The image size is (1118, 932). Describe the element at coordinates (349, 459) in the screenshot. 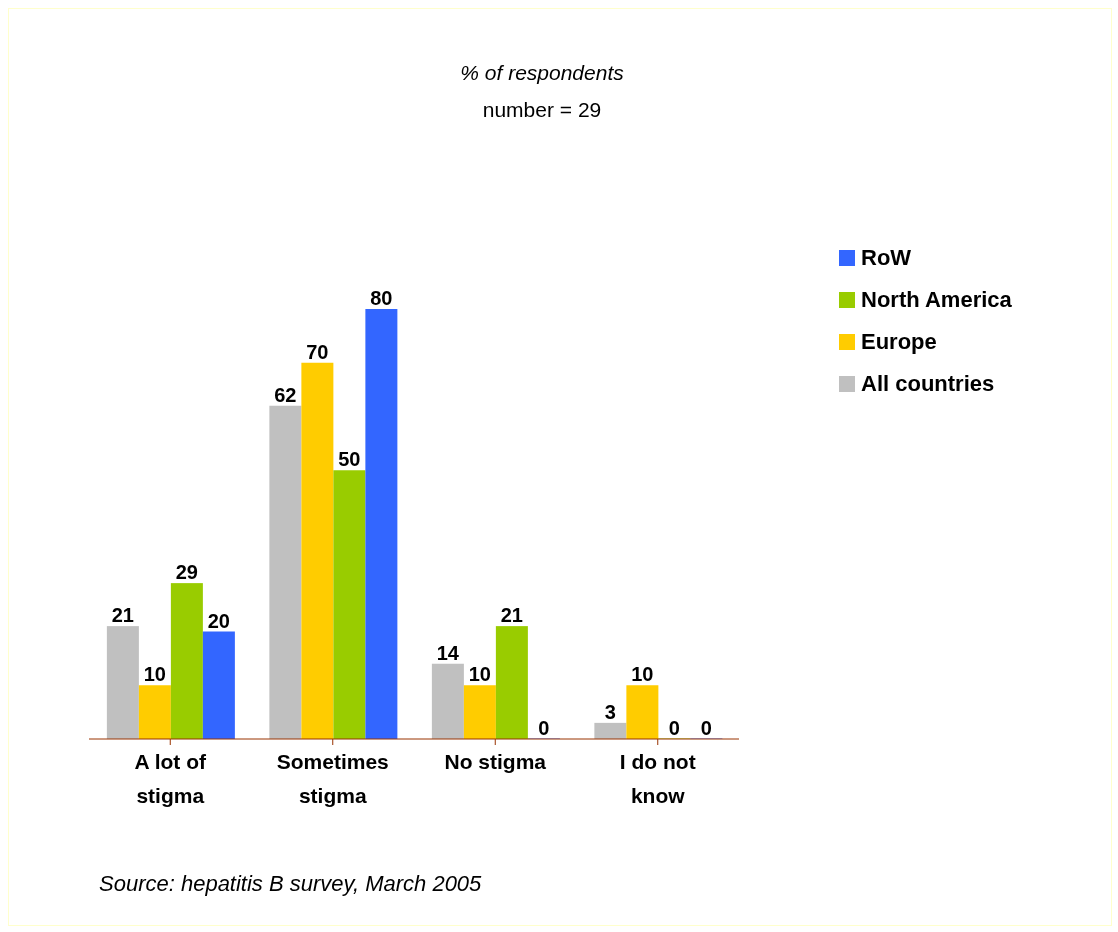

I see `data-label: 50` at that location.